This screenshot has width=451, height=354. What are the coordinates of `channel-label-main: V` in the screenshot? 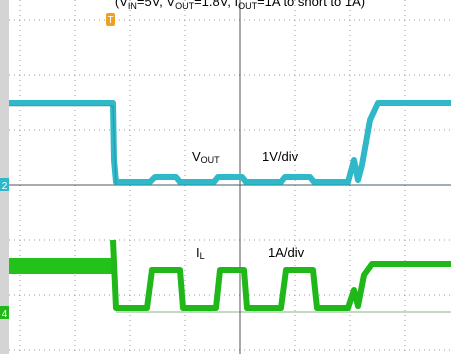 It's located at (196, 156).